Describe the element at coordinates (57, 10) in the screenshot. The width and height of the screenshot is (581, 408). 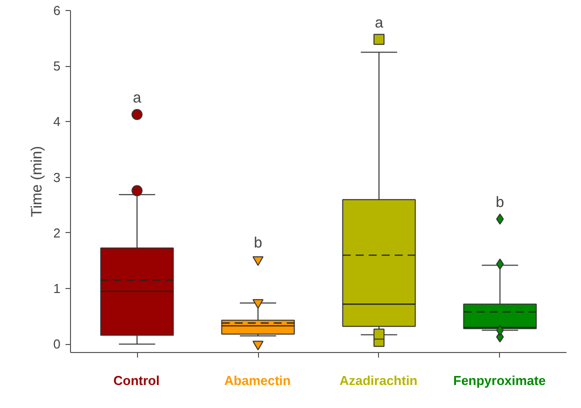
I see `y-tick-label: 6` at that location.